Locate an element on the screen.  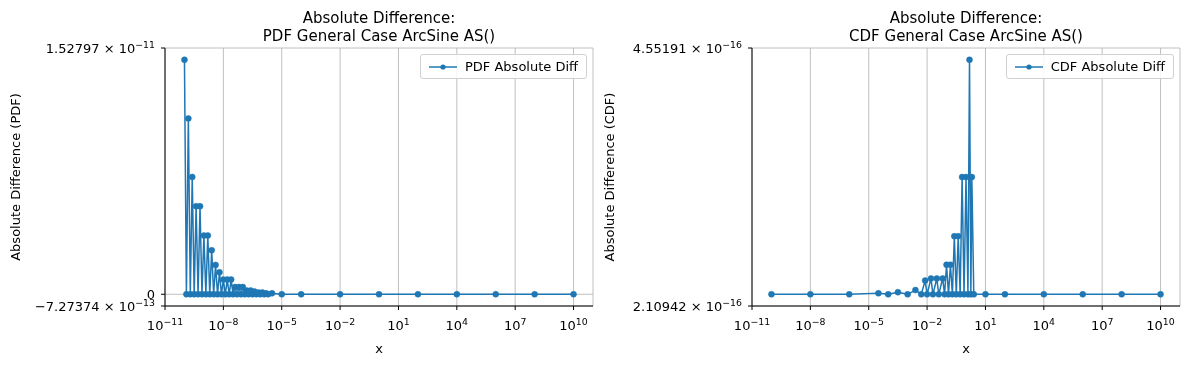
chart-title: Absolute Difference: CDF General Case ArcSine AS() is located at coordinates (966, 27).